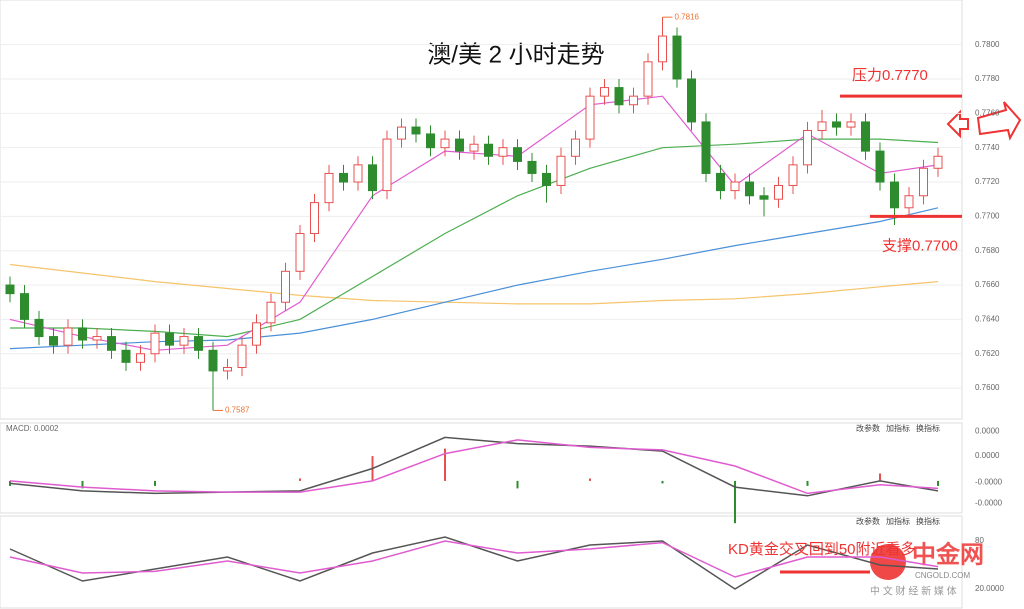  Describe the element at coordinates (474, 559) in the screenshot. I see `kd-d` at that location.